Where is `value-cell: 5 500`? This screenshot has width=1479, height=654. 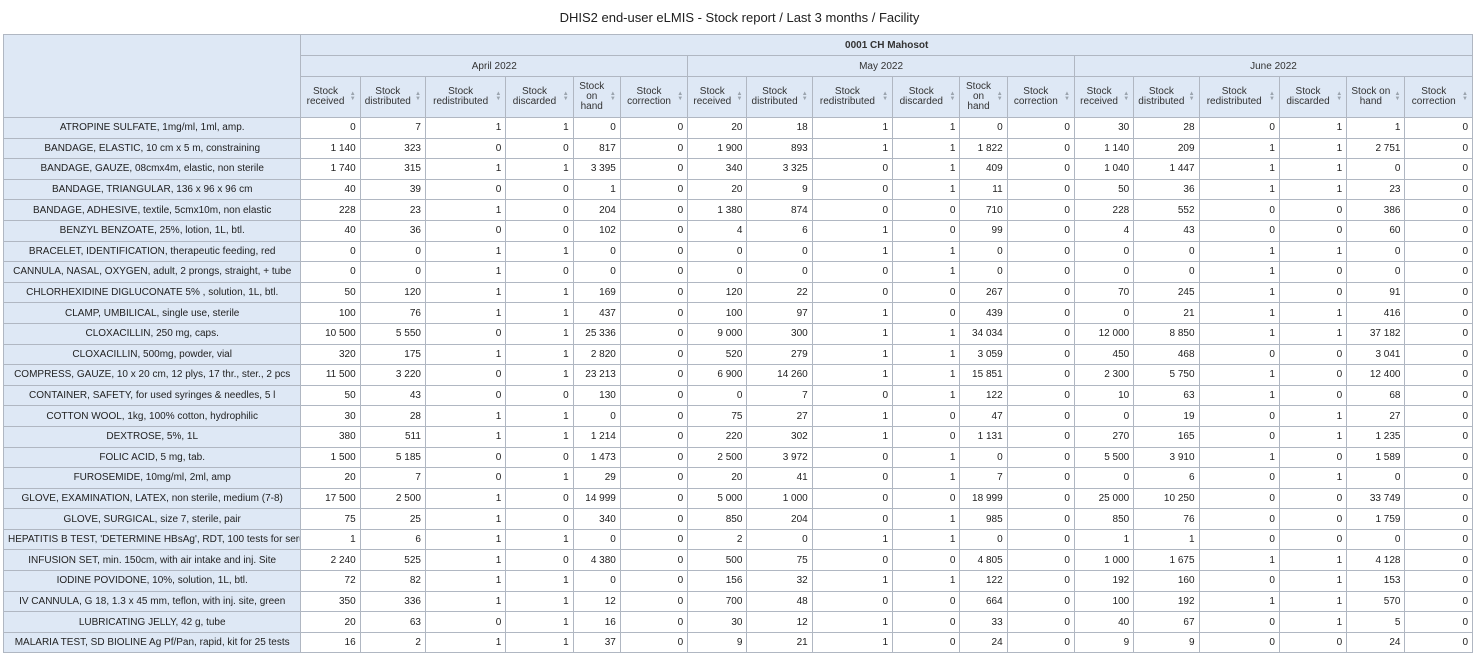 value-cell: 5 500 is located at coordinates (1104, 457).